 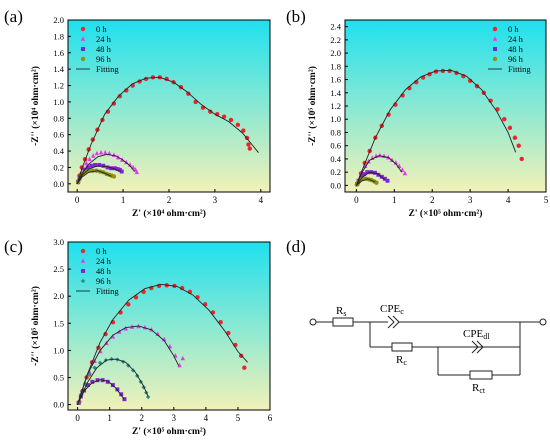 What do you see at coordinates (296, 246) in the screenshot?
I see `panel-label-d: (d)` at bounding box center [296, 246].